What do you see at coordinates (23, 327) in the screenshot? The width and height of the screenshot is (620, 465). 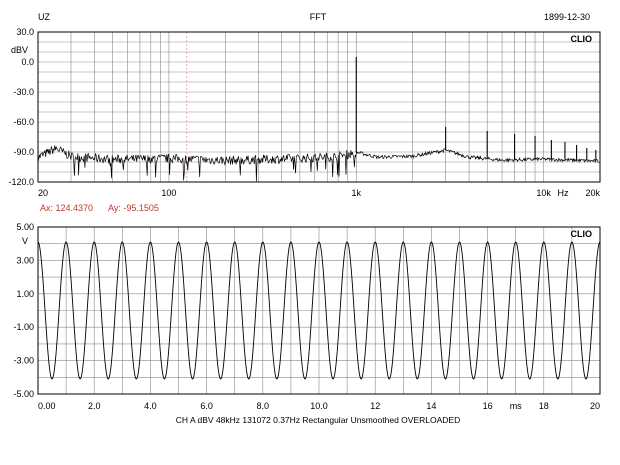 I see `osc-y-tick-label: -1.00` at bounding box center [23, 327].